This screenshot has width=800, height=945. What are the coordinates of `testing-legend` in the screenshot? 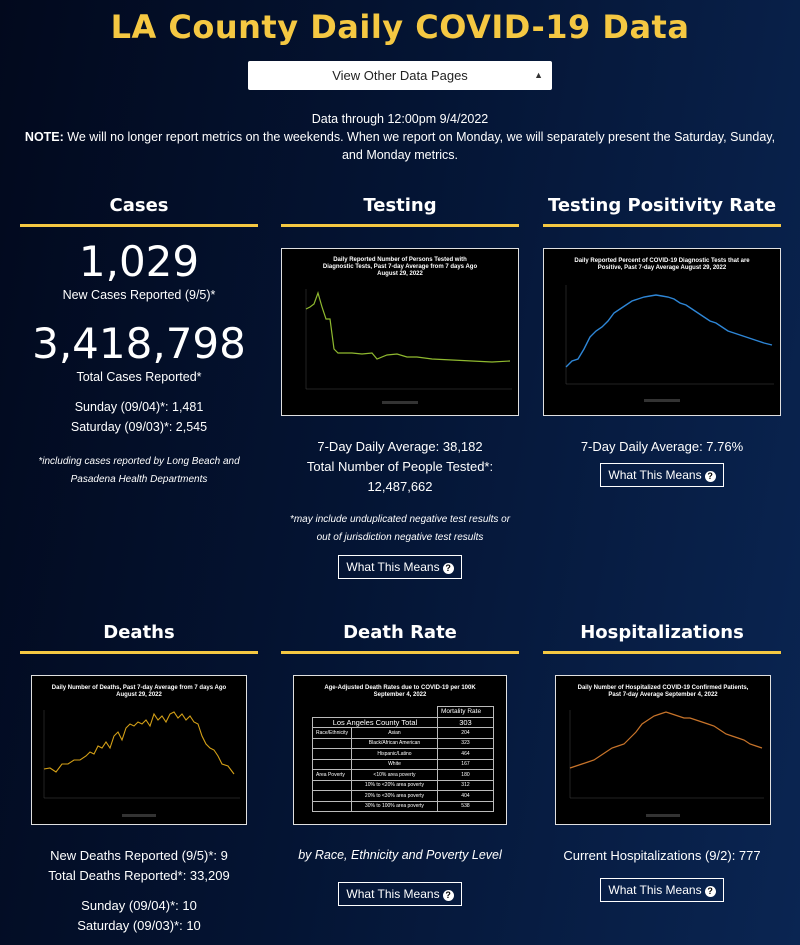 It's located at (400, 402).